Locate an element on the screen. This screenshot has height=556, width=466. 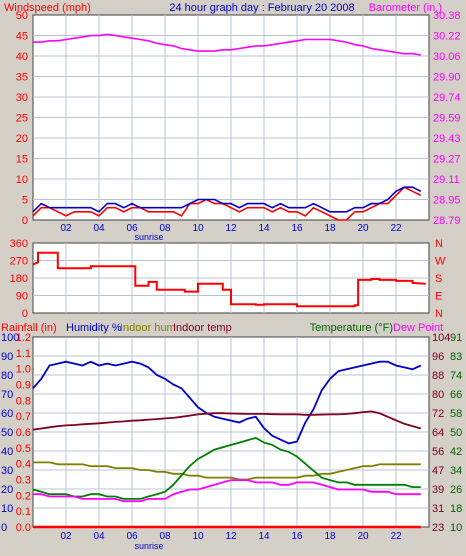
baro-y-tick-29.27: 29.27 is located at coordinates (447, 160).